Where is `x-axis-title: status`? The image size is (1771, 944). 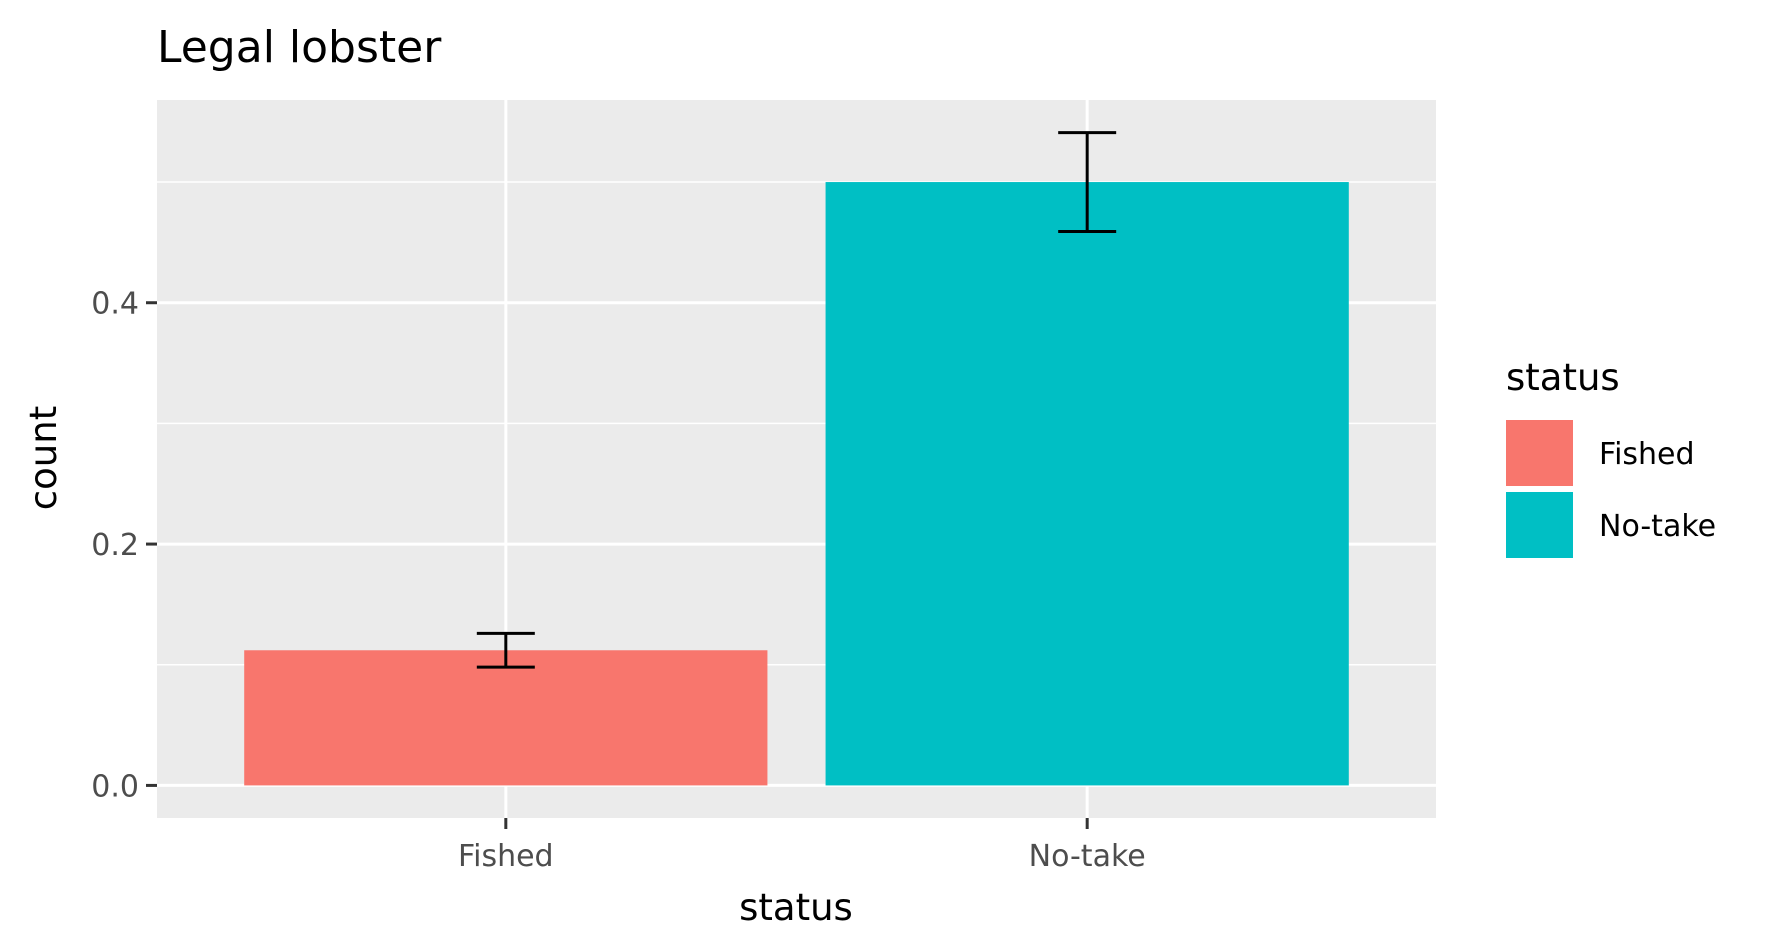 x-axis-title: status is located at coordinates (796, 907).